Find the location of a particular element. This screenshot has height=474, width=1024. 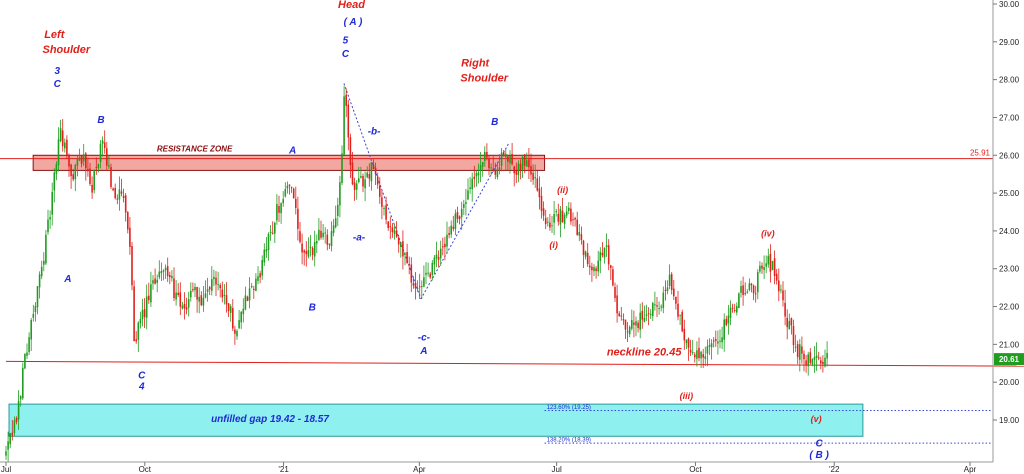

wave-label: -b- is located at coordinates (374, 131).